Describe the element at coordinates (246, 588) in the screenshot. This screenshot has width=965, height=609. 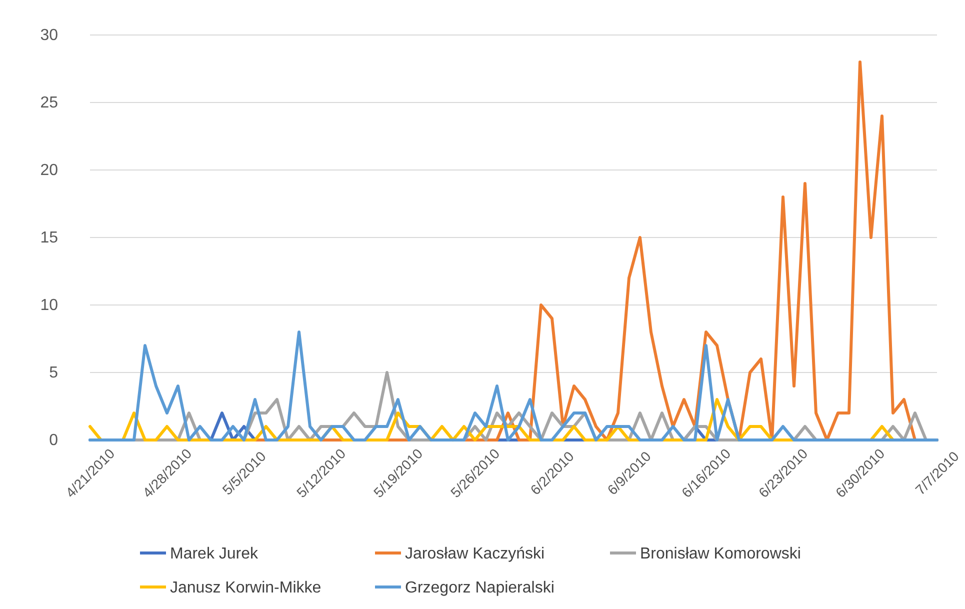
I see `legend-label: Janusz Korwin-Mikke` at that location.